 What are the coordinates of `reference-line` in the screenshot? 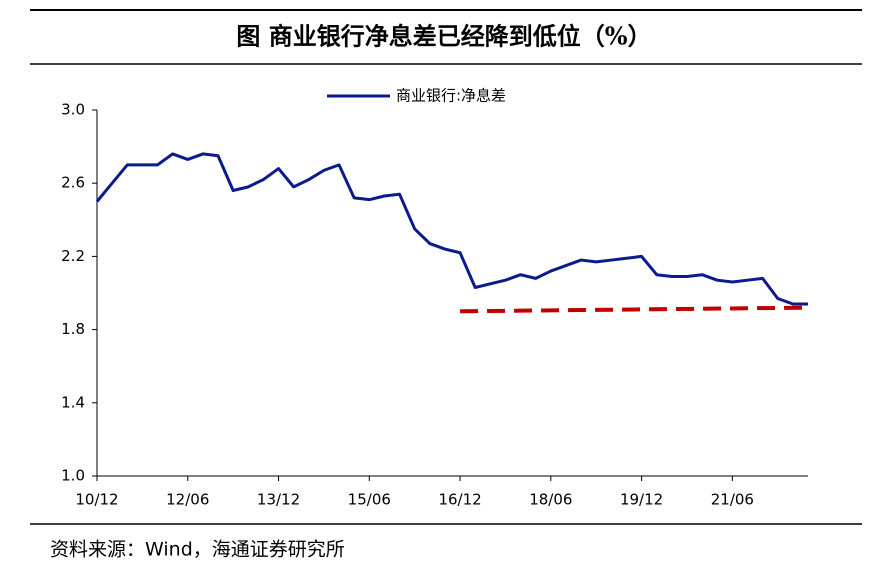 It's located at (634, 309).